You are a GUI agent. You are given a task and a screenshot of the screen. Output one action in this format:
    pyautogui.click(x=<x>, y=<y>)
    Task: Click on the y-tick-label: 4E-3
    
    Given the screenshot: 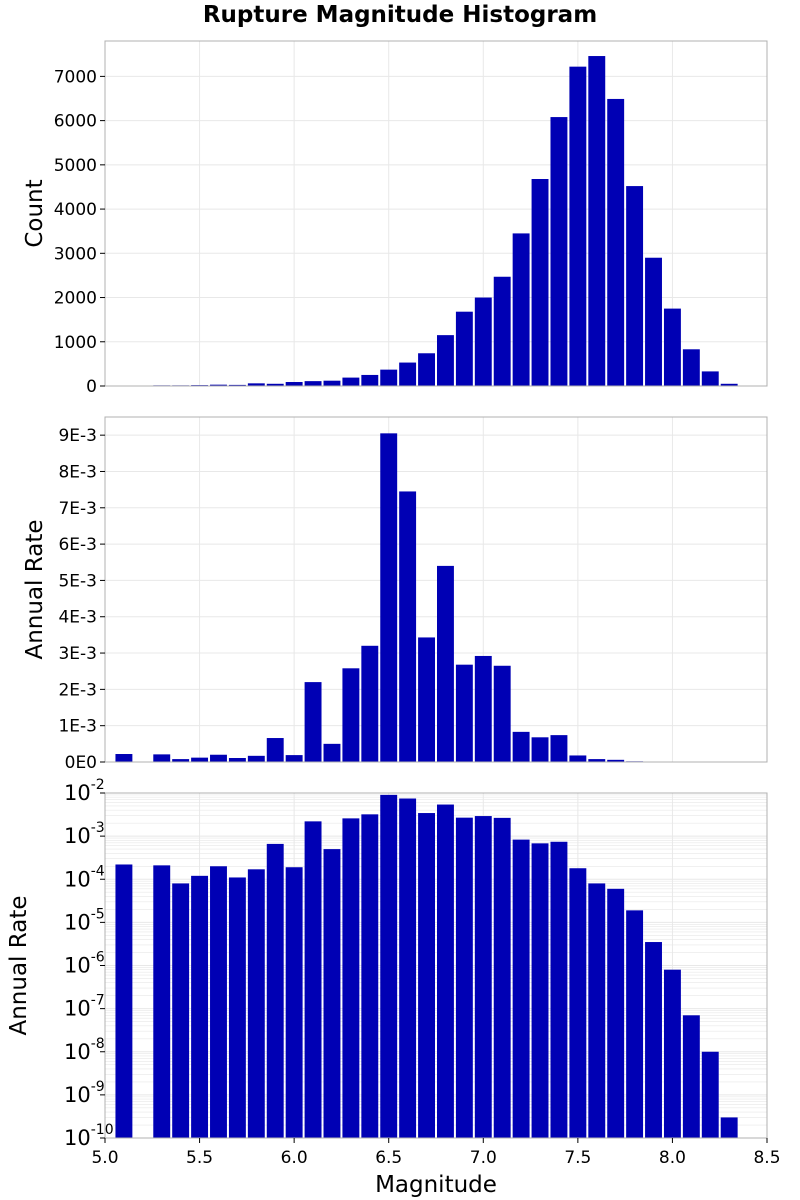 What is the action you would take?
    pyautogui.click(x=77, y=618)
    